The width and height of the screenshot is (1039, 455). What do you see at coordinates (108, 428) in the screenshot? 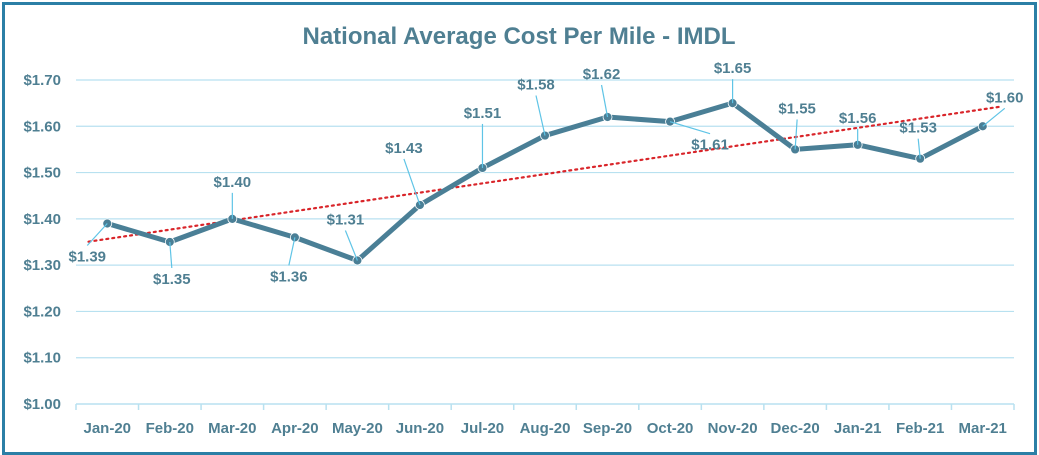
I see `x-tick-label: Jan-20` at bounding box center [108, 428].